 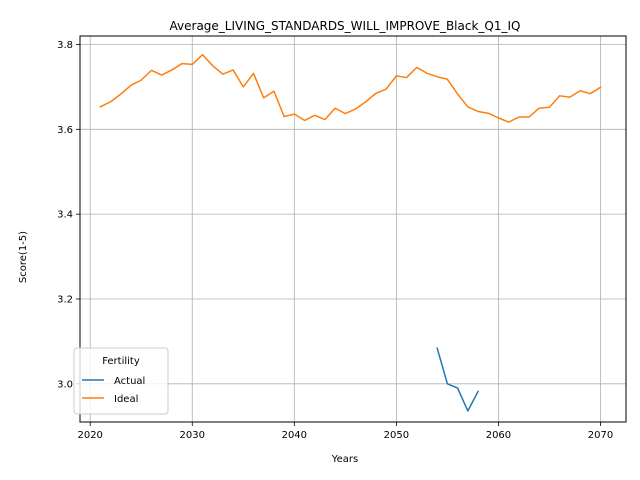 What do you see at coordinates (129, 381) in the screenshot?
I see `legend-label-actual: Actual` at bounding box center [129, 381].